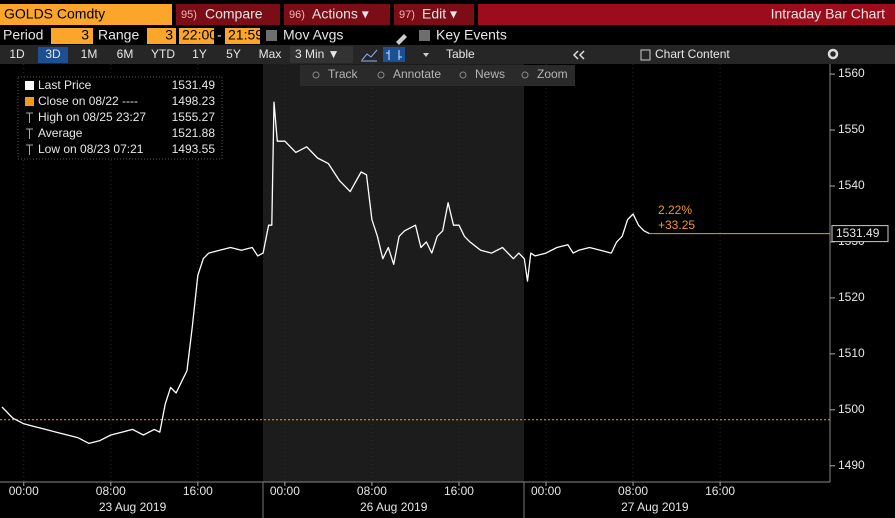  I want to click on y-tick-label: 1490, so click(851, 465).